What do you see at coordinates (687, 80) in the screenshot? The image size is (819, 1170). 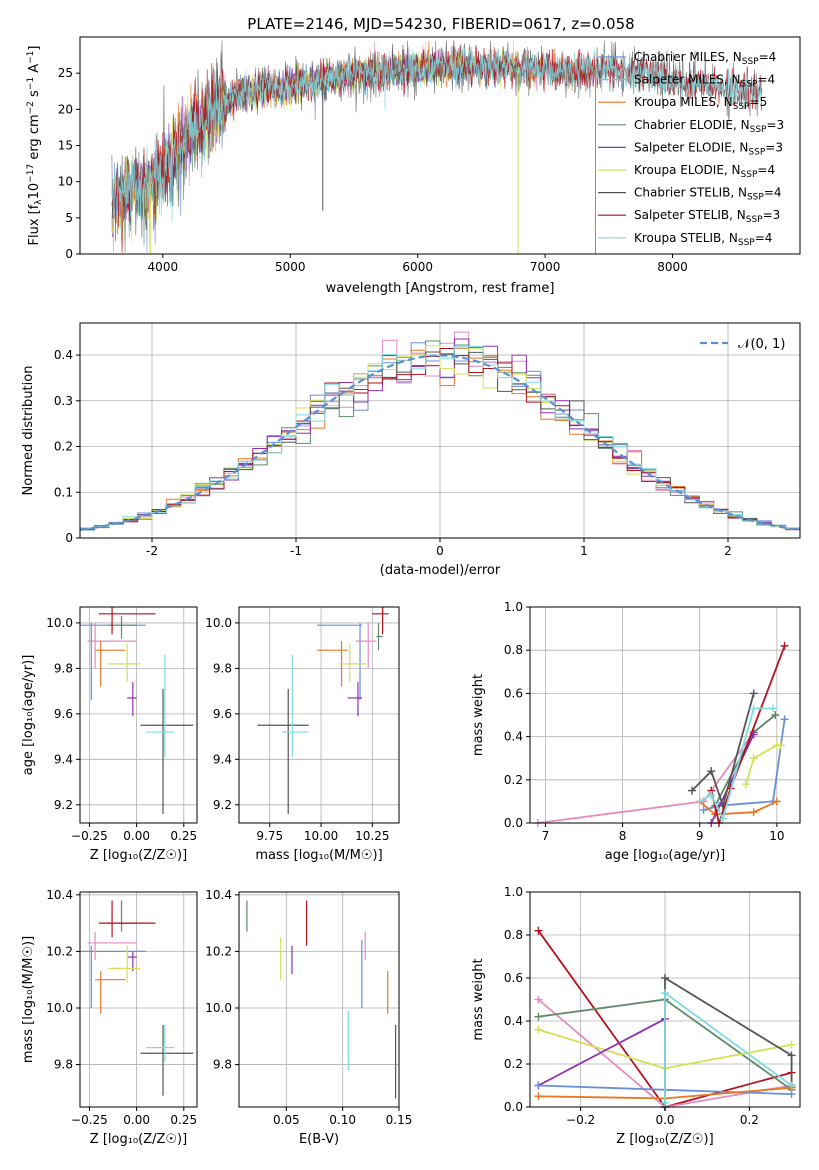 I see `legend-label-text: Salpeter MILES, N` at bounding box center [687, 80].